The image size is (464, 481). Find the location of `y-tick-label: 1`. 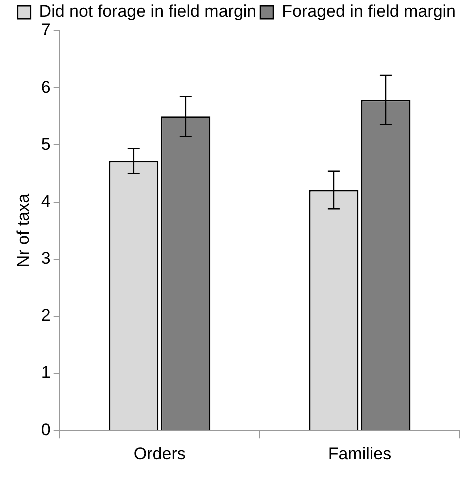

y-tick-label: 1 is located at coordinates (46, 372).